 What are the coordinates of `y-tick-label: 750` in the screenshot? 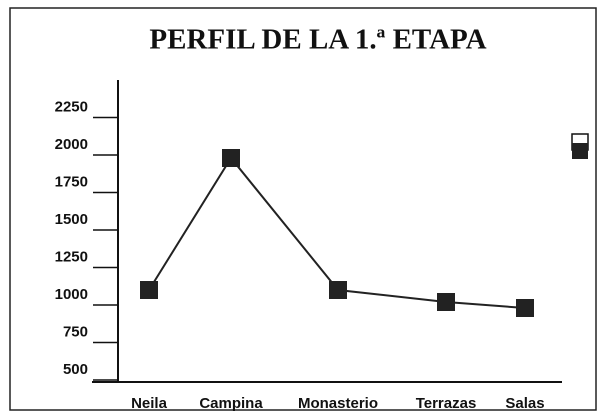 It's located at (75, 331).